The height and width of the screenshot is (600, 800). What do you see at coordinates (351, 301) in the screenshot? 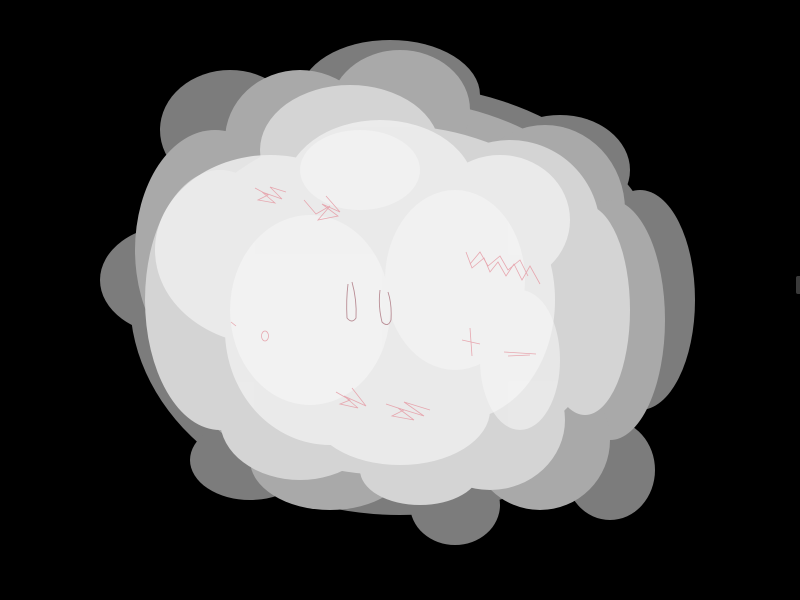
I see `left-eye` at bounding box center [351, 301].